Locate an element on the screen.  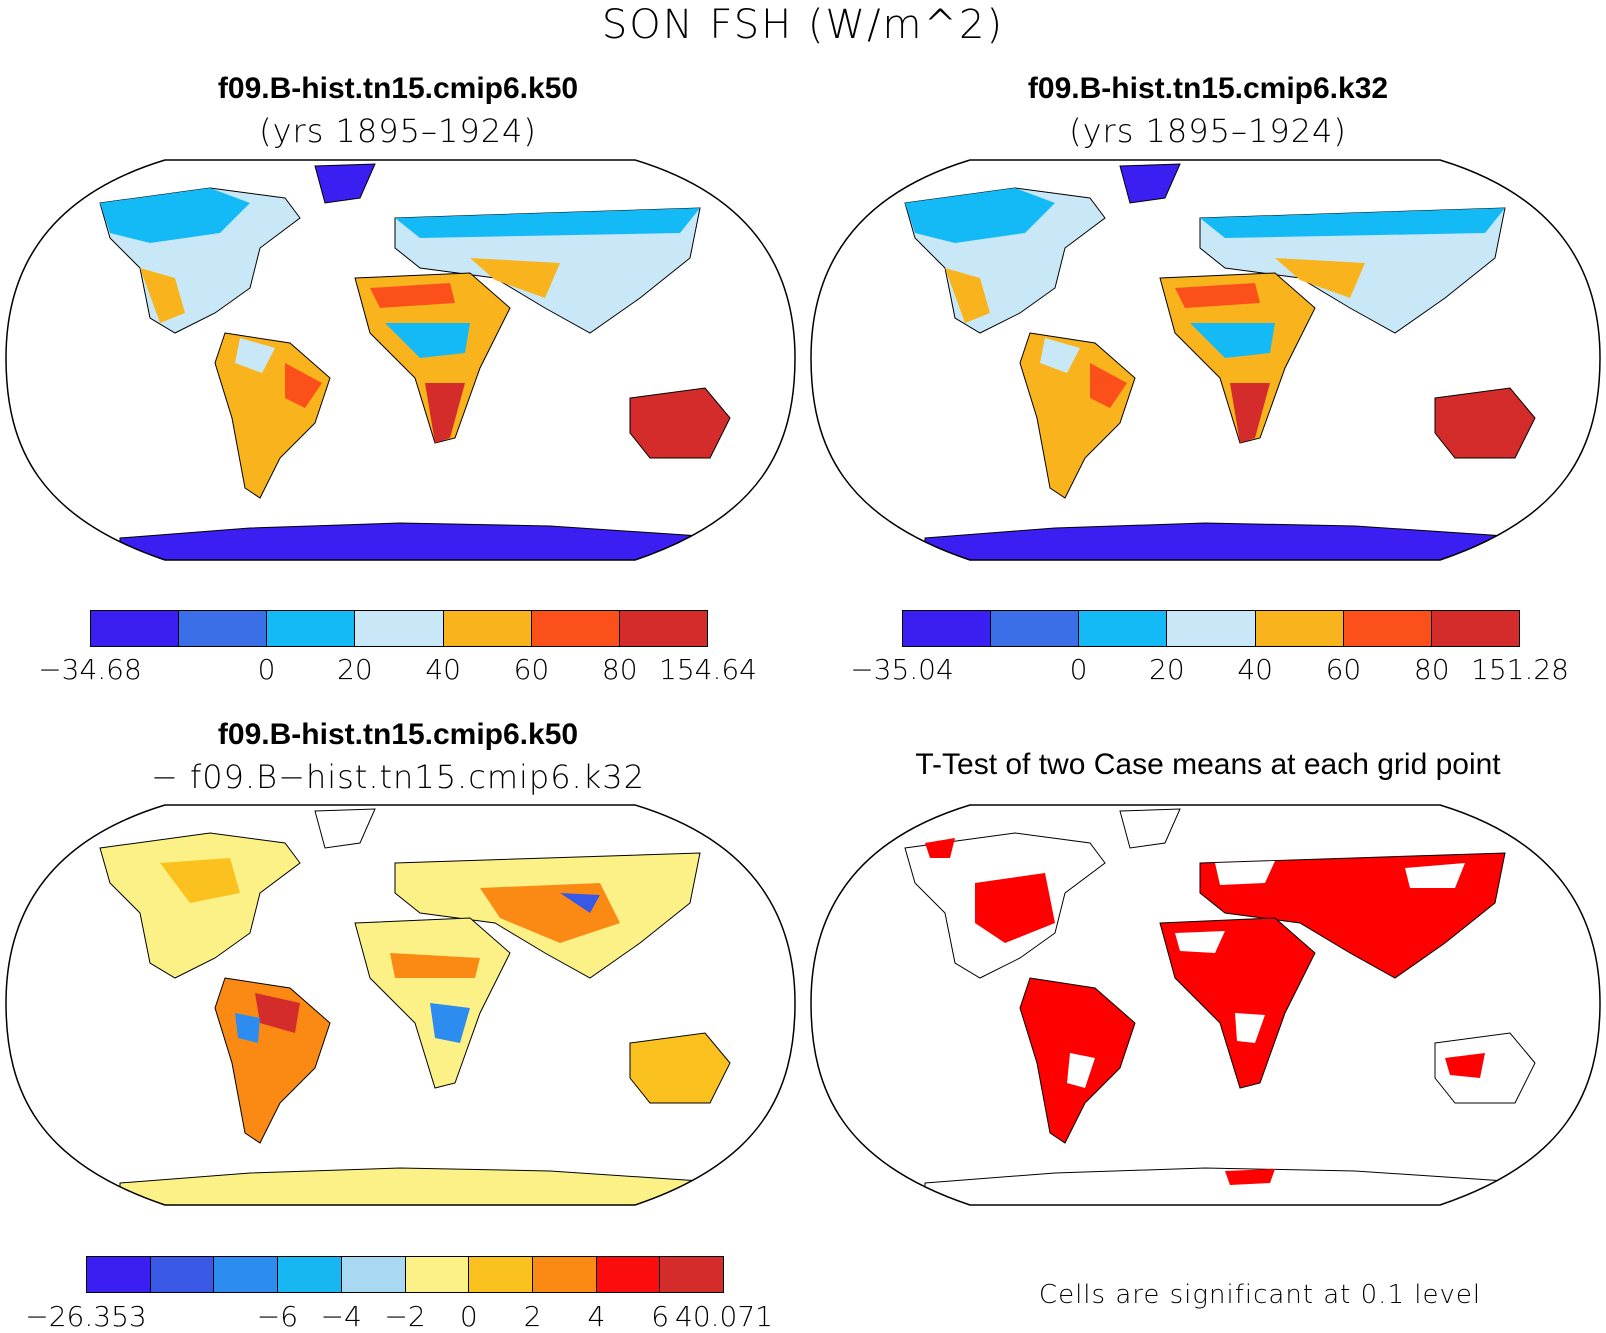
colorbar-tick-label: 154.64 is located at coordinates (708, 669).